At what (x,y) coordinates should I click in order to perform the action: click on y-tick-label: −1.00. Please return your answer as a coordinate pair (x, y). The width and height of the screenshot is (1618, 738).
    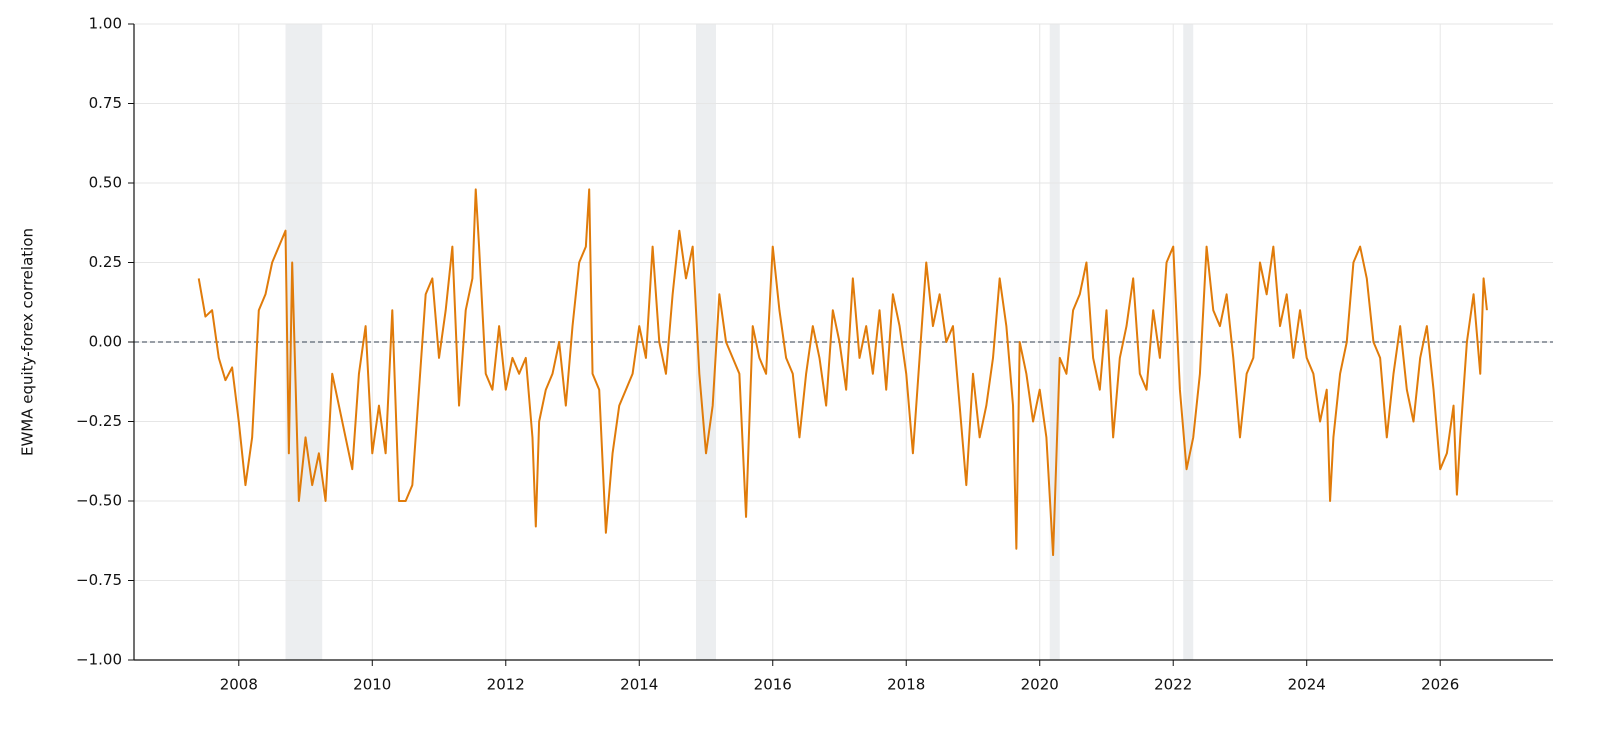
    Looking at the image, I should click on (99, 660).